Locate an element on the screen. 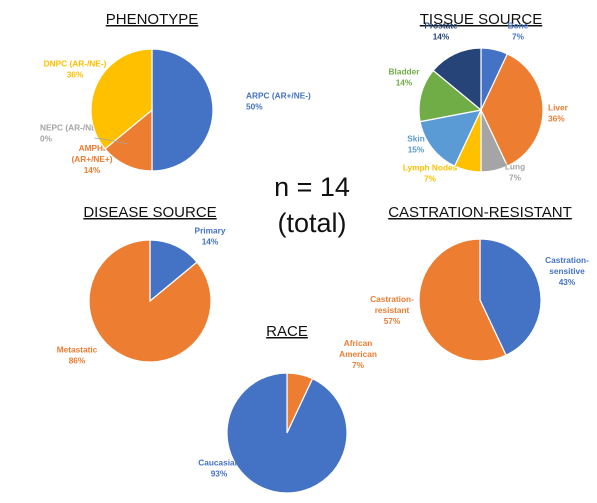 The image size is (597, 503). disease-source-label-0: Primary 14% is located at coordinates (210, 236).